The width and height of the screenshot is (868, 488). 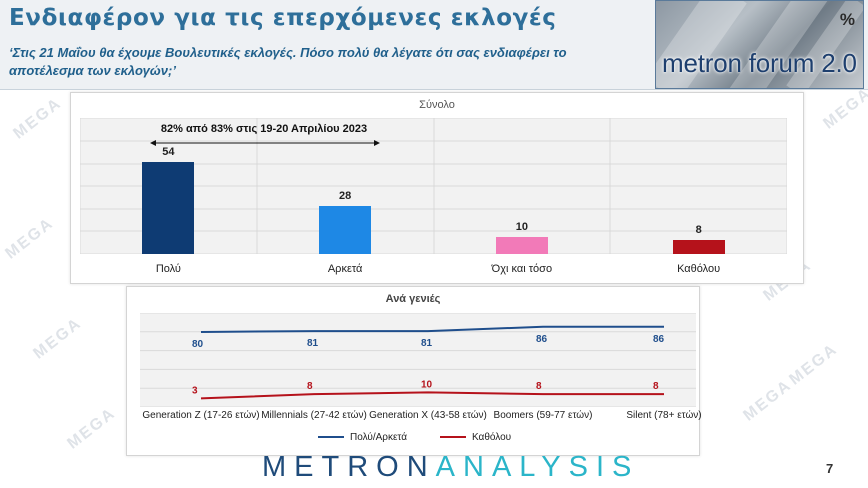 I want to click on legend-label: Πολύ/Αρκετά, so click(x=379, y=437).